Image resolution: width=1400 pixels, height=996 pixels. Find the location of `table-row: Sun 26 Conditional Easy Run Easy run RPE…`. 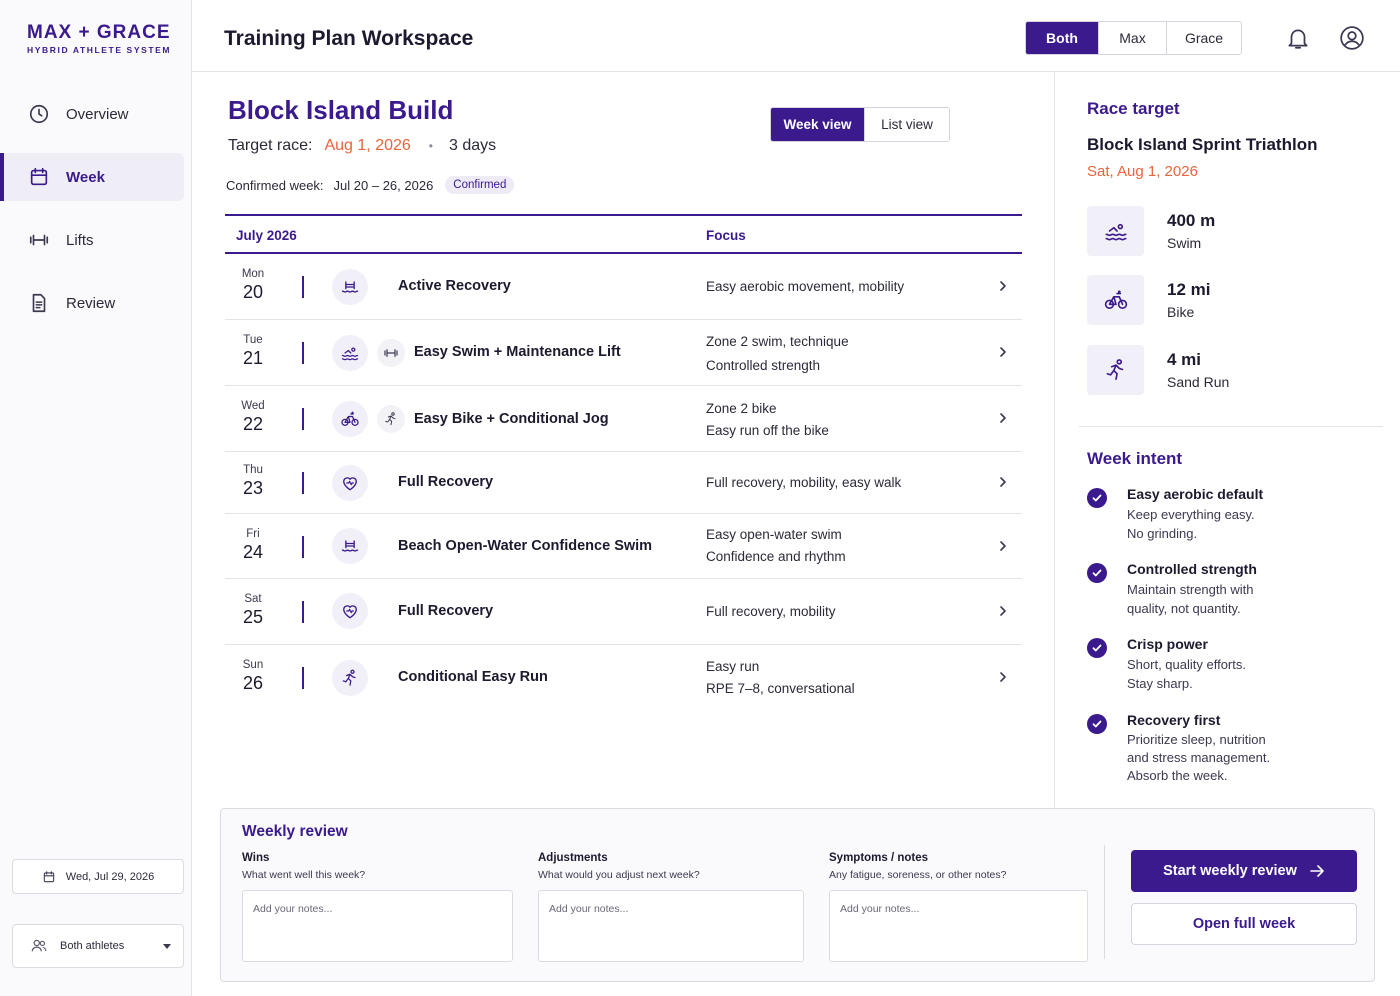

table-row: Sun 26 Conditional Easy Run Easy run RPE… is located at coordinates (623, 678).